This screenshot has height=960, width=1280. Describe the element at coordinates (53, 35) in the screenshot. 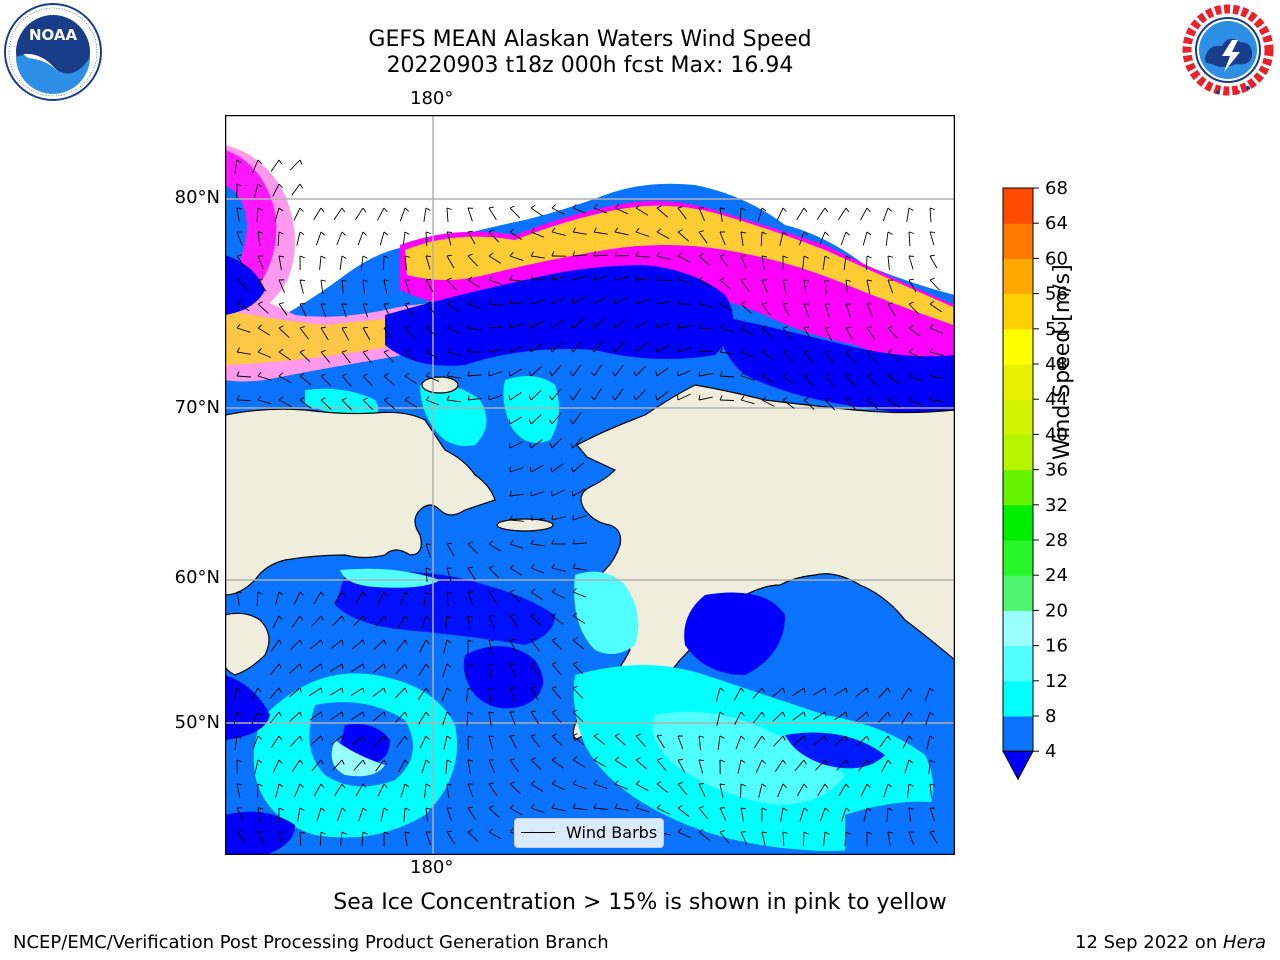

I see `noaa-logo-text: NOAA` at that location.